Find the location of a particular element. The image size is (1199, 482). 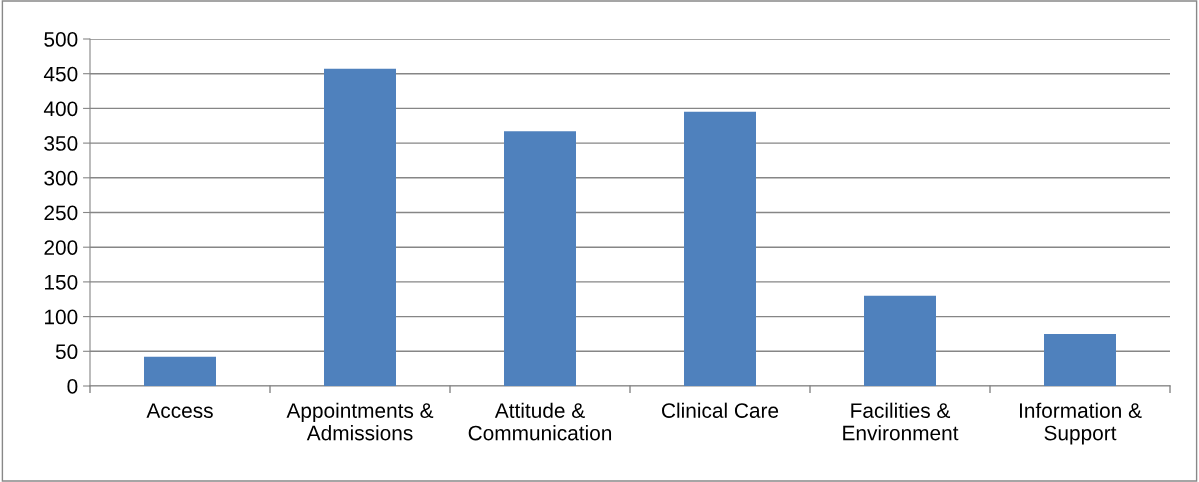

y-tick-label: 250 is located at coordinates (61, 213).